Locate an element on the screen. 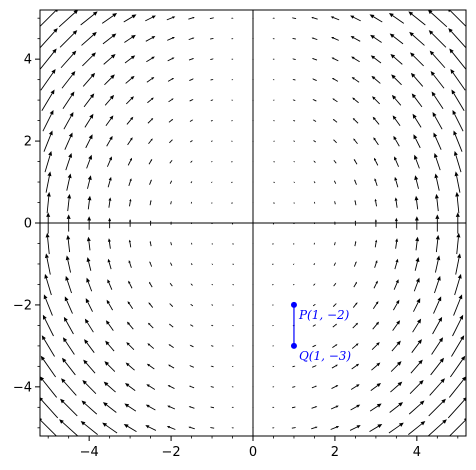  x-tick-label: 2 is located at coordinates (335, 452).